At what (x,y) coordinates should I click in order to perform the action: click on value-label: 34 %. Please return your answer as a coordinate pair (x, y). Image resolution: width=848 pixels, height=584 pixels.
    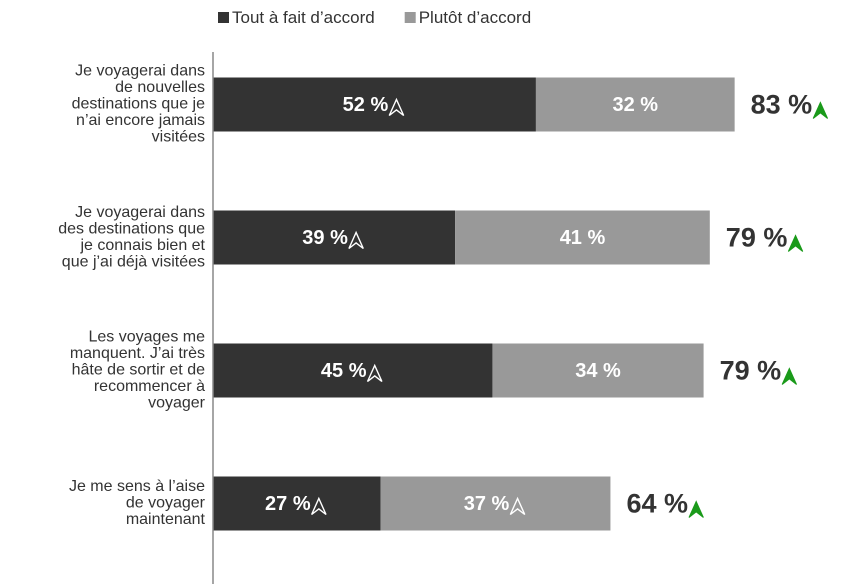
    Looking at the image, I should click on (598, 371).